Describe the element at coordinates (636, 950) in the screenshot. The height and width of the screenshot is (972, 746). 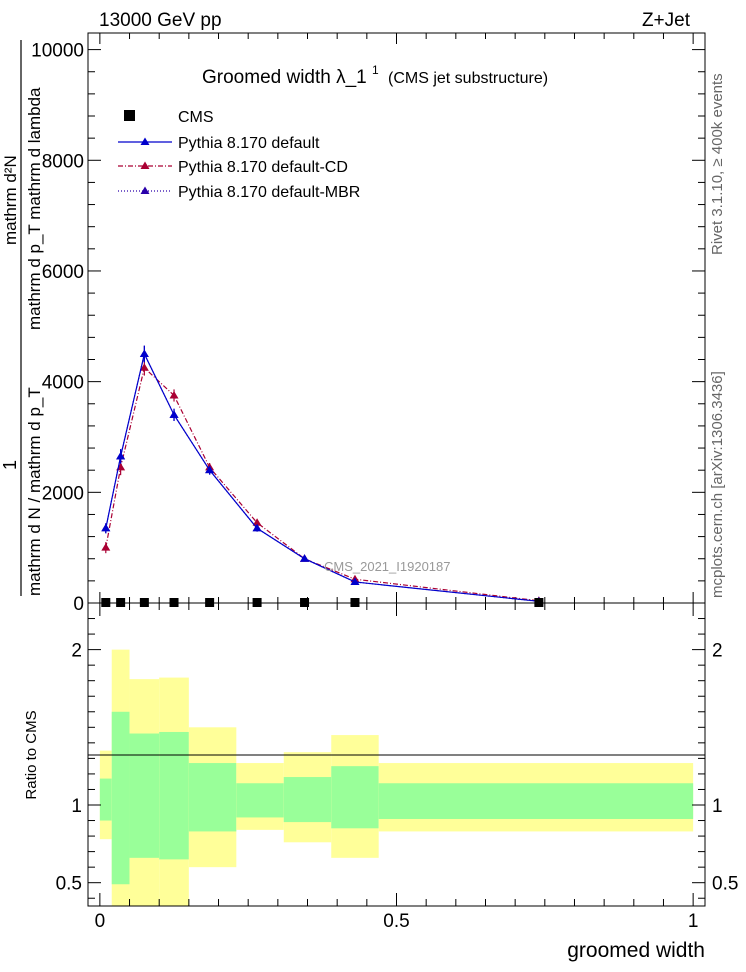
I see `x-axis-title: groomed width` at that location.